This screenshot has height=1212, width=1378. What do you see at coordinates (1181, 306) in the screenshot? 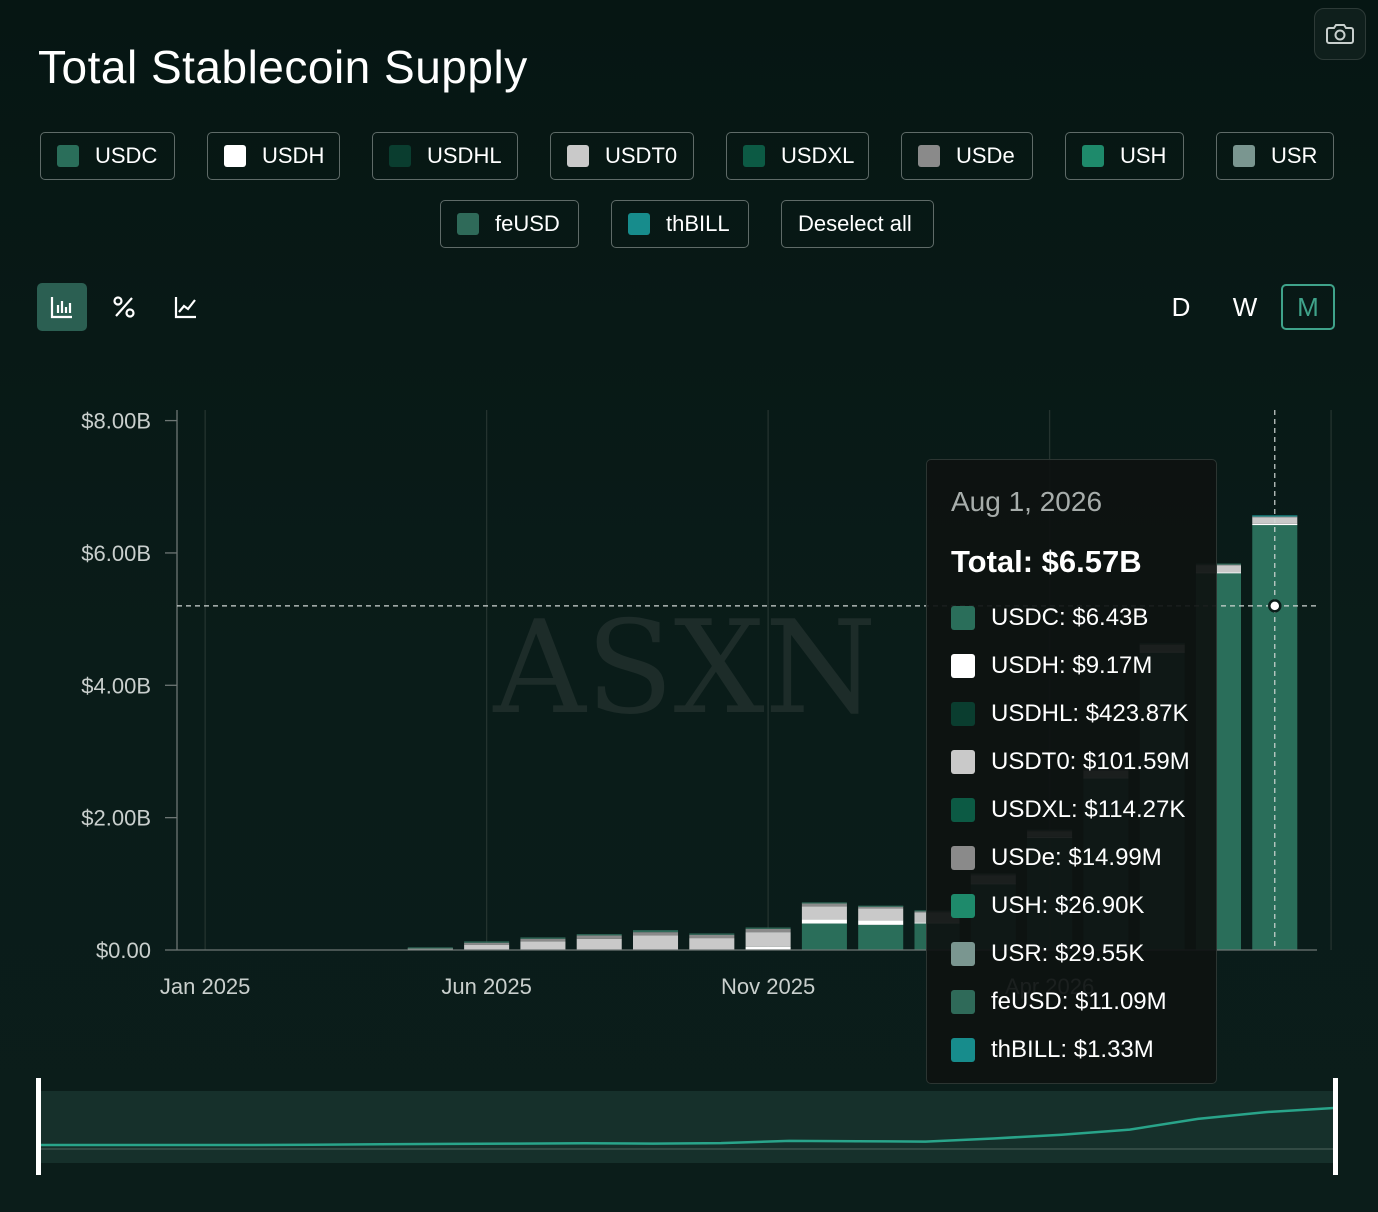
I see `period-day-button: D` at bounding box center [1181, 306].